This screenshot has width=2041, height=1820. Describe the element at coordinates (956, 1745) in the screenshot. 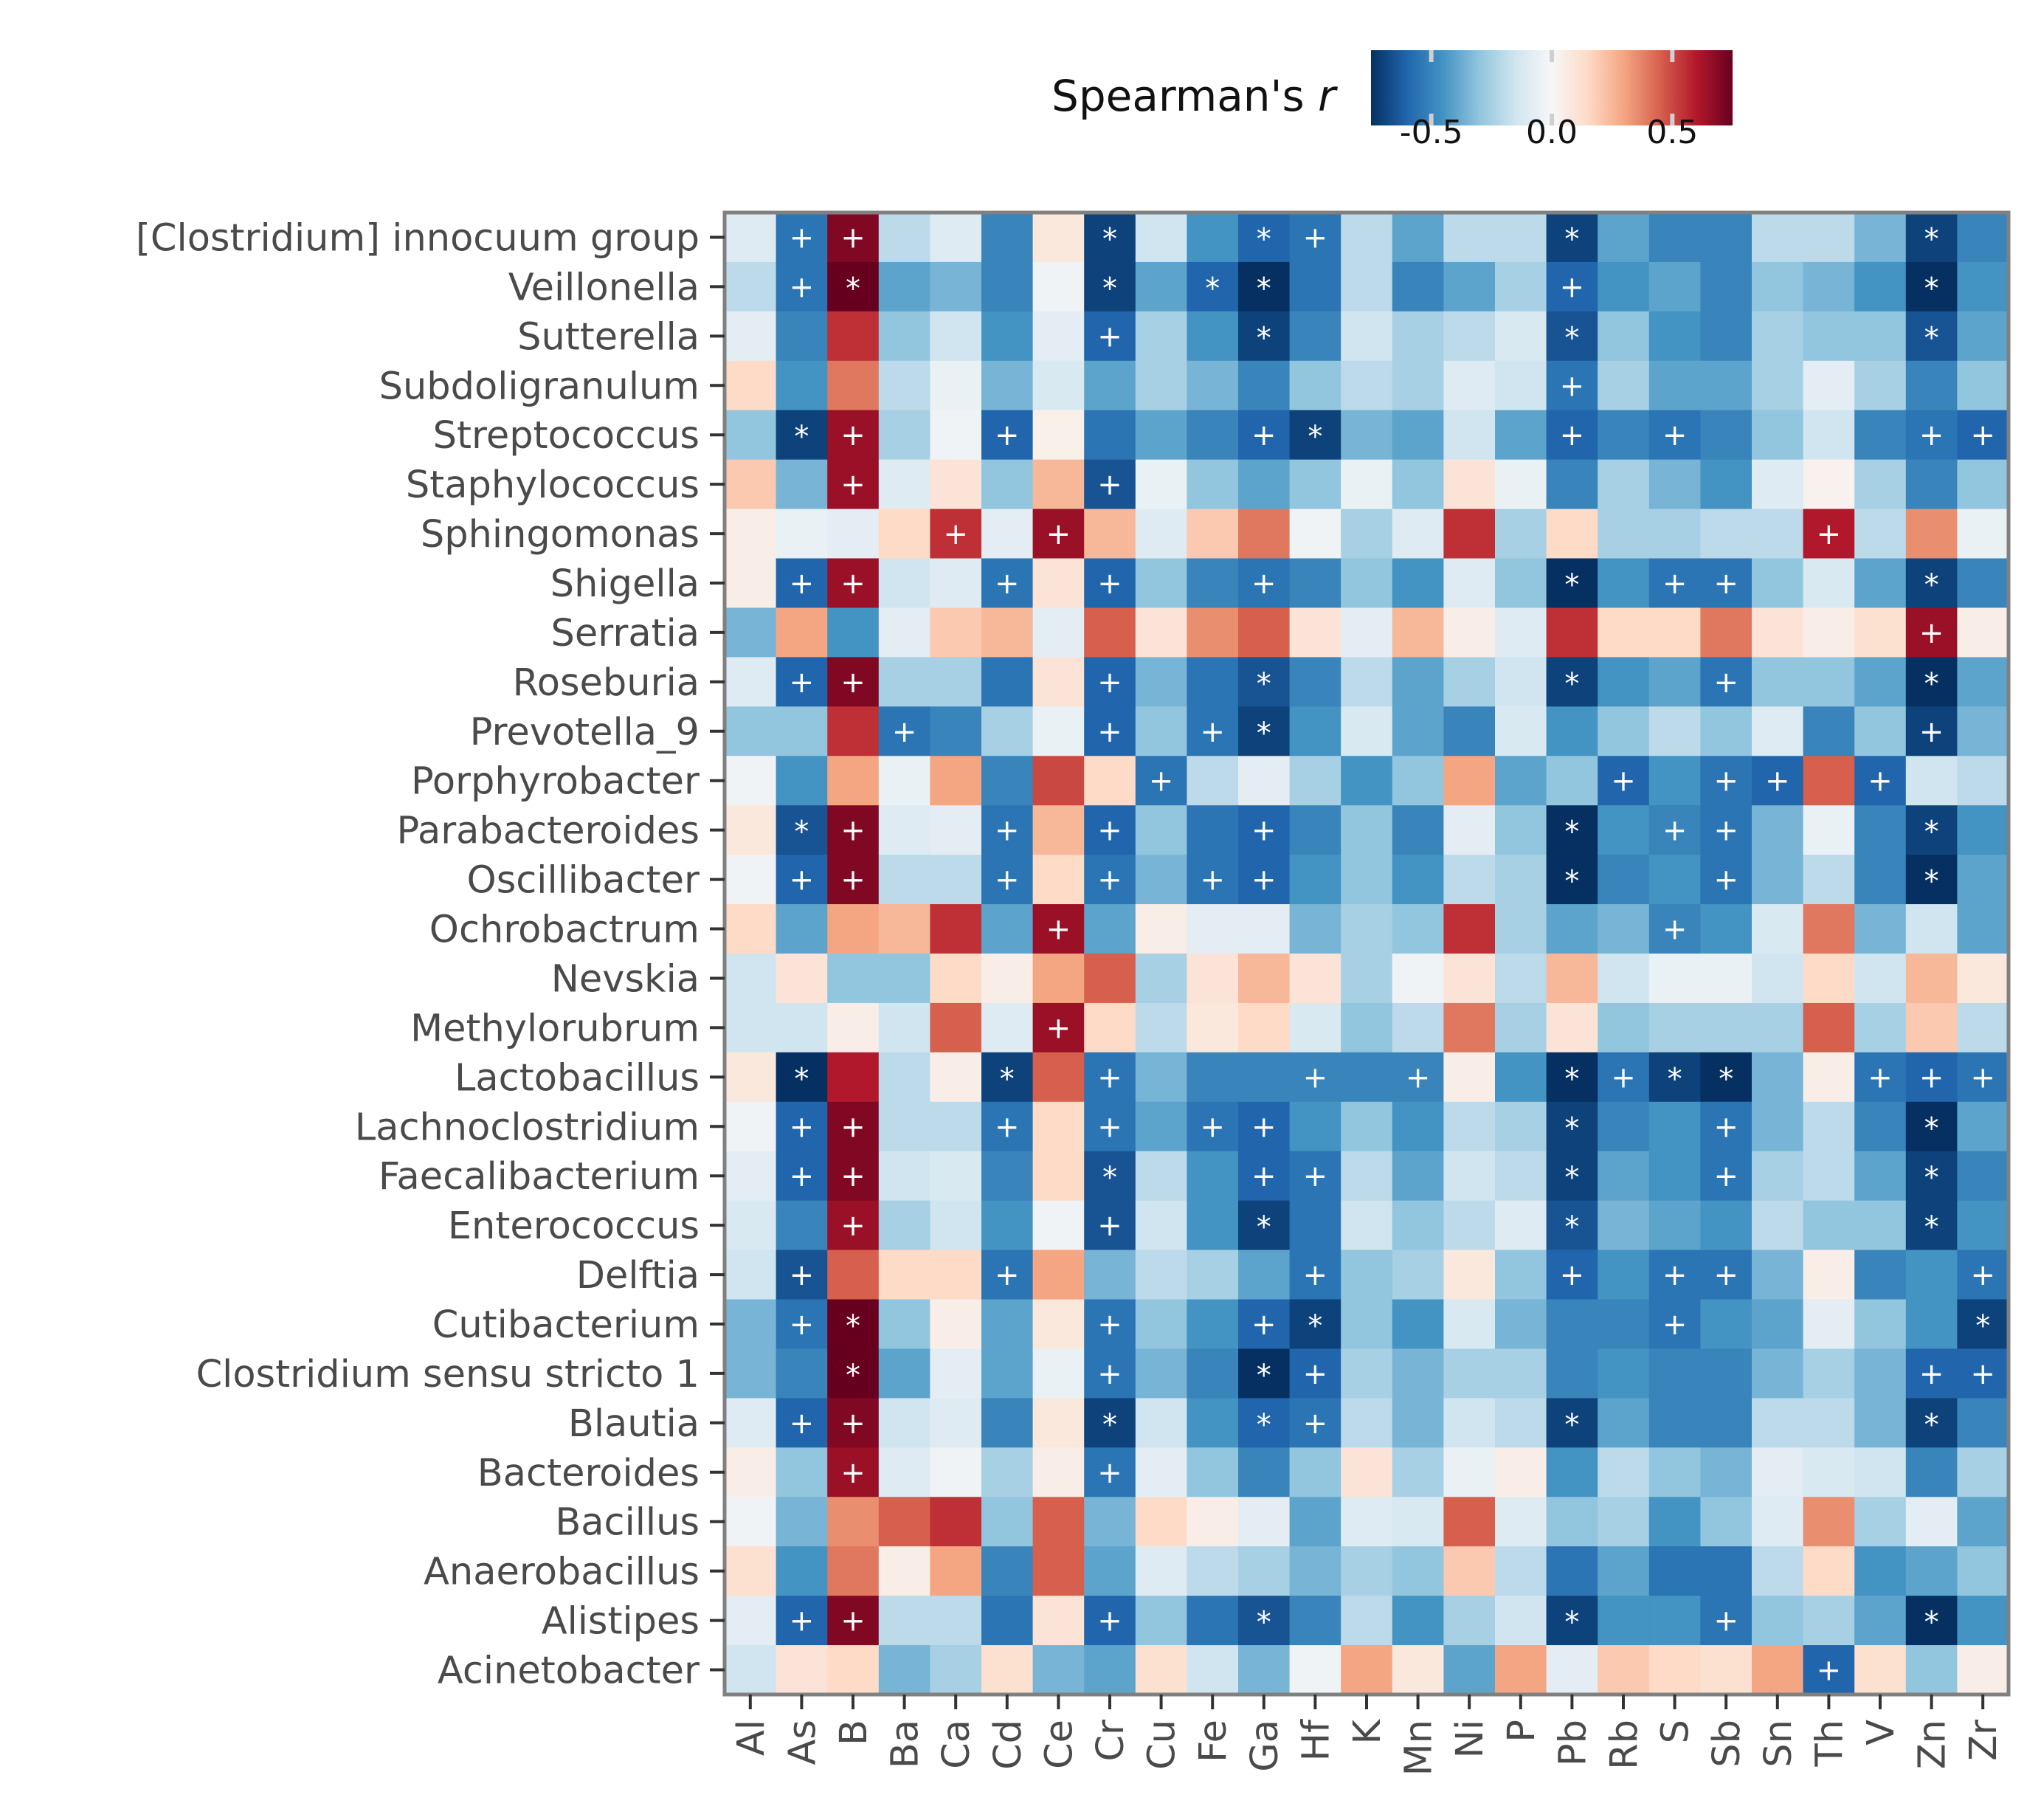

I see `x-tick-label: Ca` at that location.